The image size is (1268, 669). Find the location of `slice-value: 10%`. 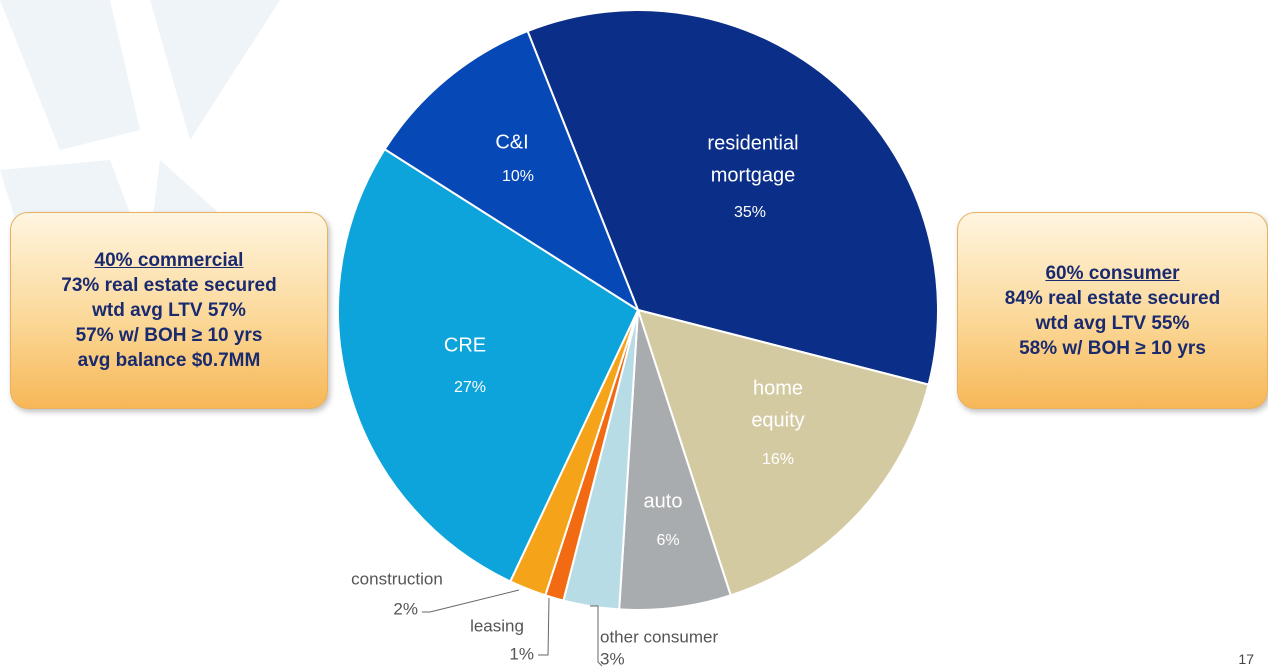

slice-value: 10% is located at coordinates (518, 176).